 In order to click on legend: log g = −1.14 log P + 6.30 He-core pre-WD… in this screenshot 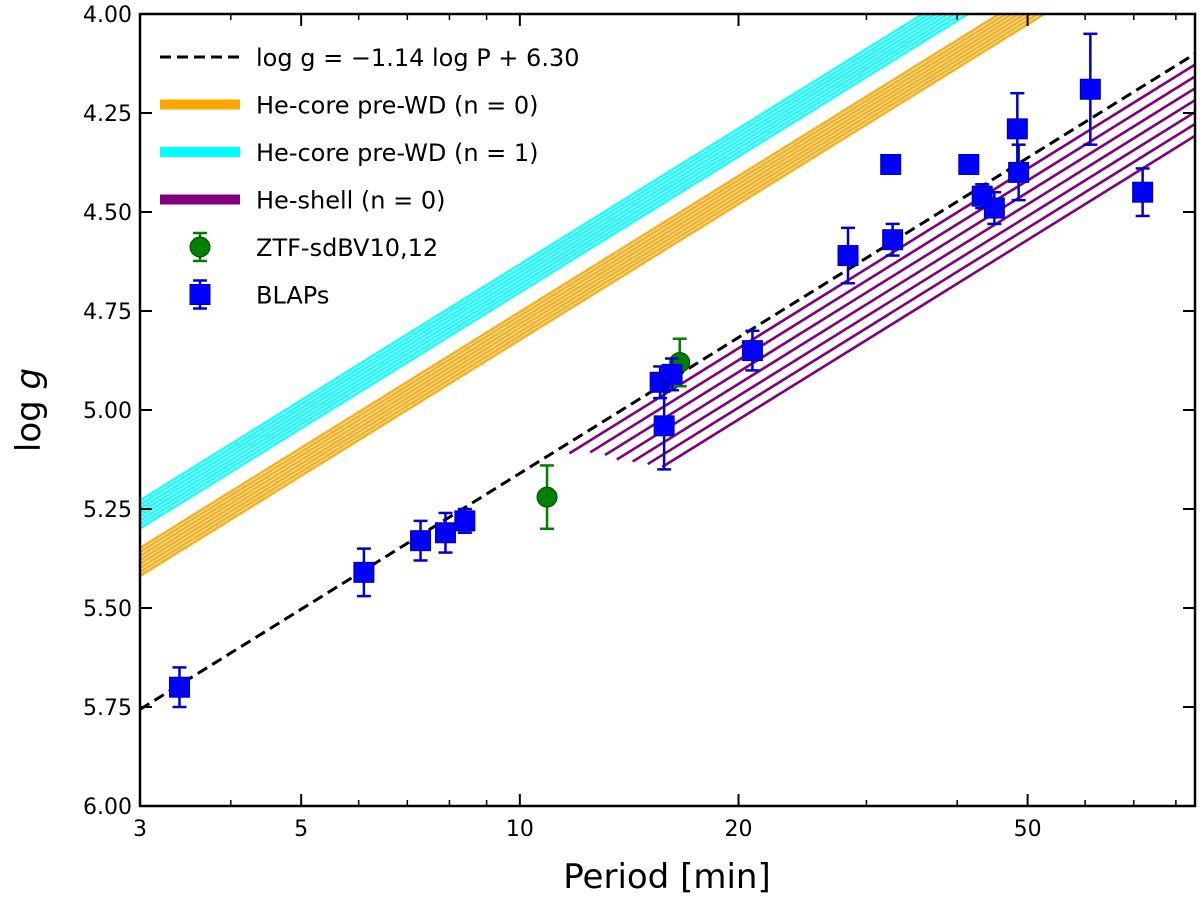, I will do `click(369, 177)`.